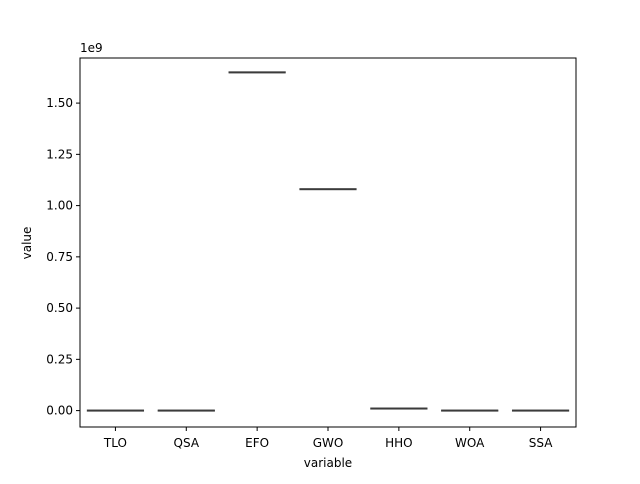  What do you see at coordinates (257, 443) in the screenshot?
I see `x-tick-label-efo: EFO` at bounding box center [257, 443].